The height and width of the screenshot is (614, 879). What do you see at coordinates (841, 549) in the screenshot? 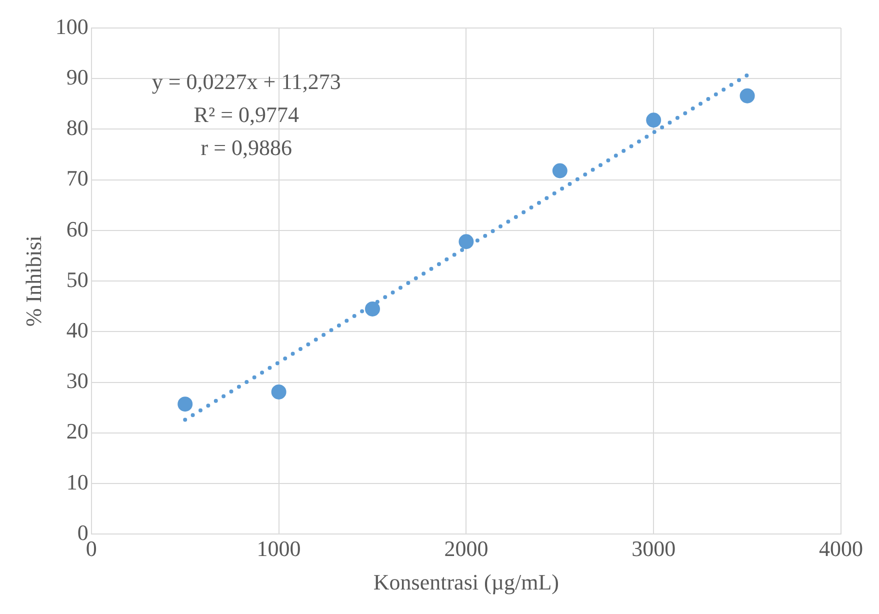
I see `x-tick-label: 4000` at bounding box center [841, 549].